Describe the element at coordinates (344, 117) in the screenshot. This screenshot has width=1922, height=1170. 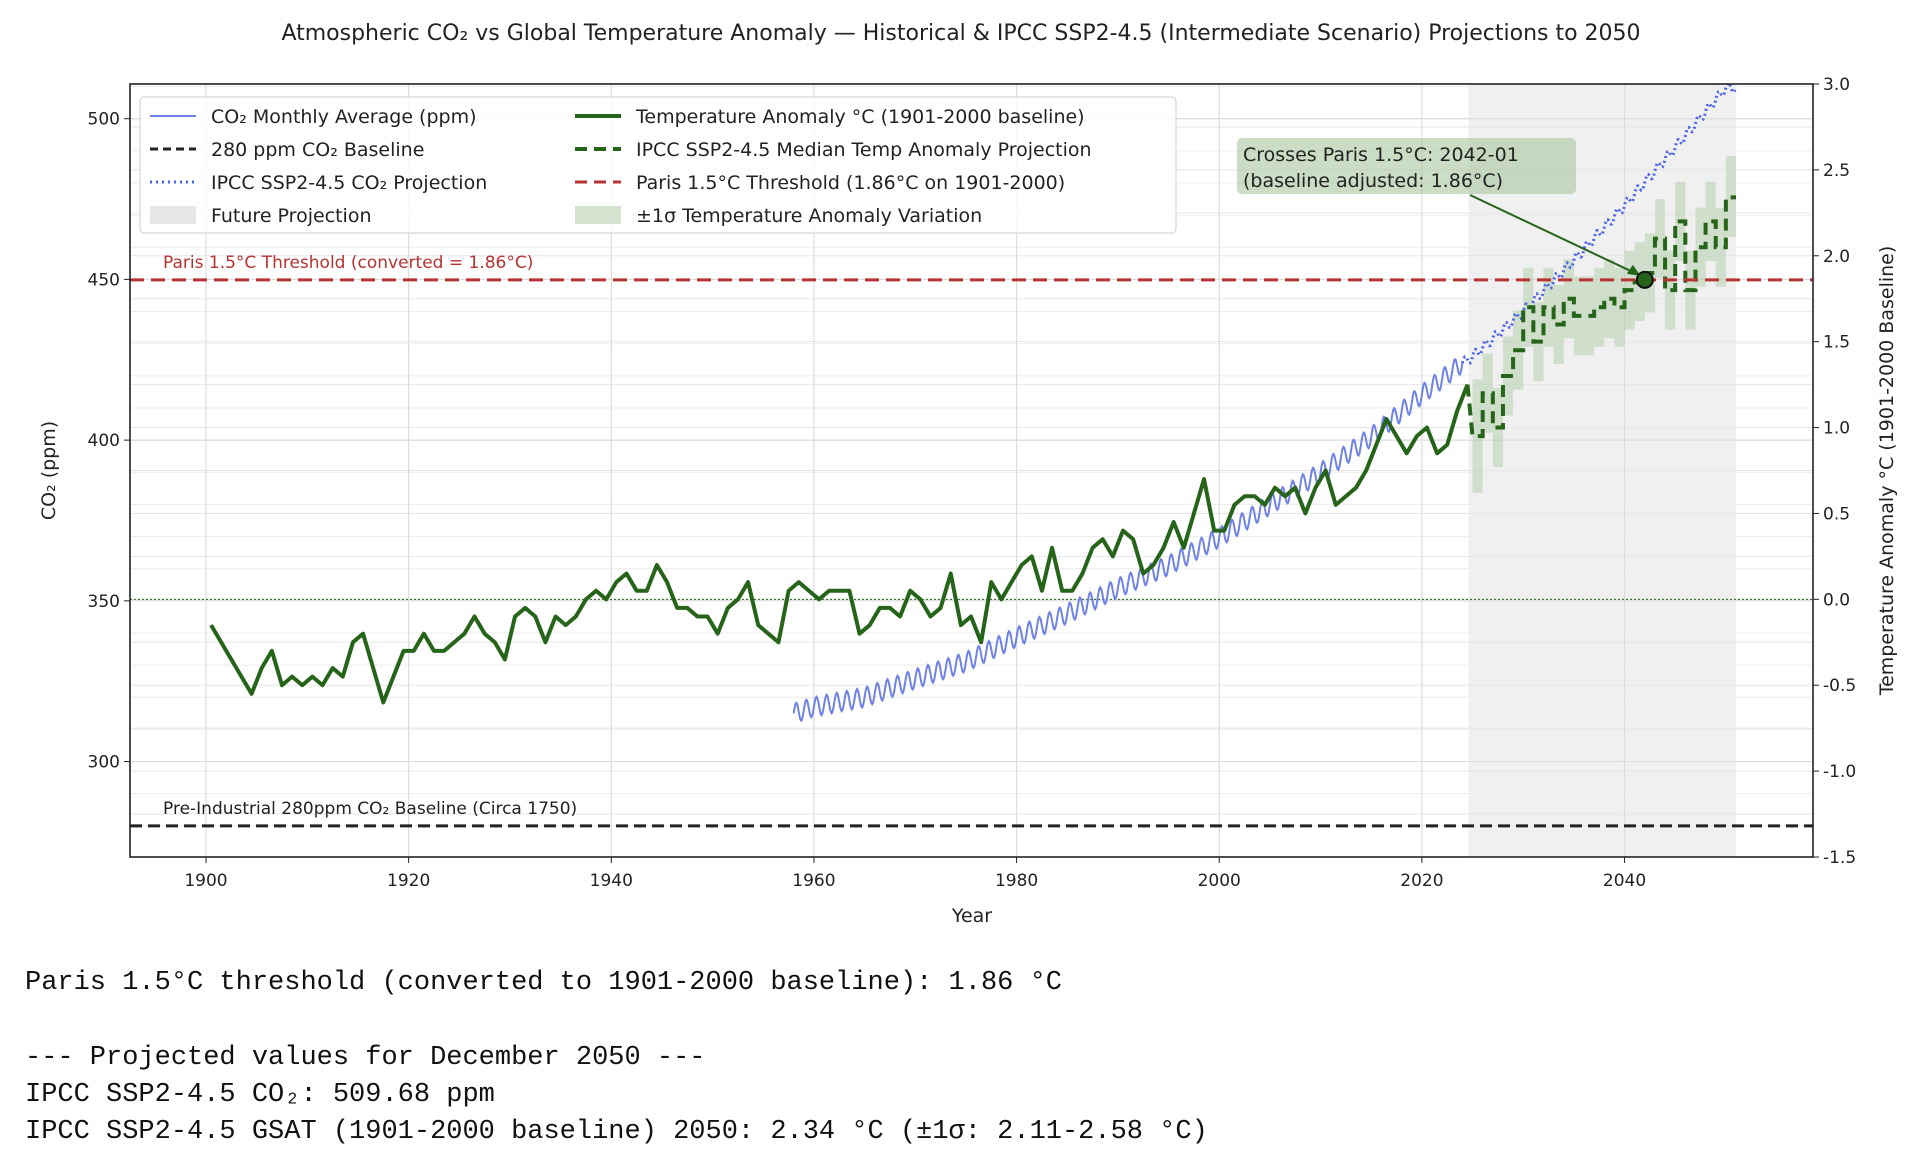
I see `legend-label: CO₂ Monthly Average (ppm)` at that location.